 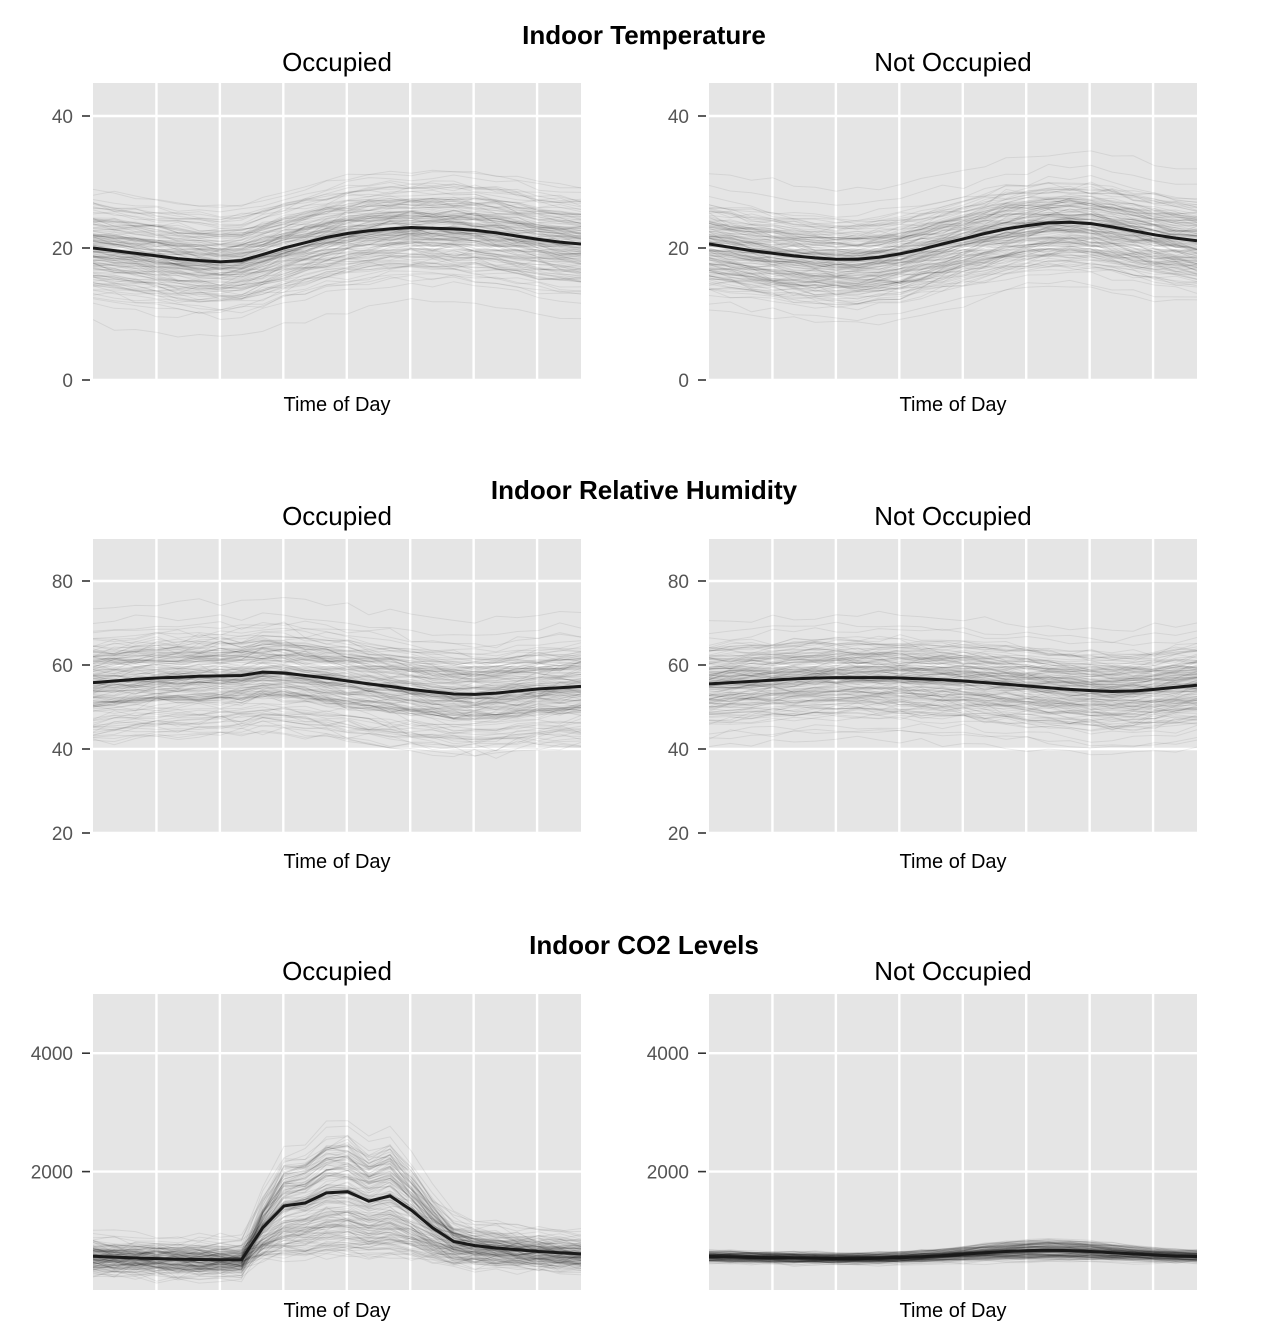 I want to click on chart-panel-5: Not Occupied 2000 4000 Time of Day, so click(x=922, y=1139).